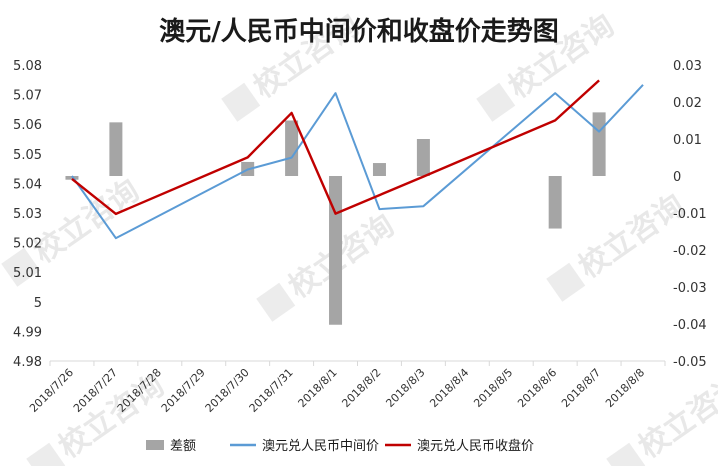 The image size is (718, 466). Describe the element at coordinates (27, 125) in the screenshot. I see `y-left-tick-label: 5.06` at that location.